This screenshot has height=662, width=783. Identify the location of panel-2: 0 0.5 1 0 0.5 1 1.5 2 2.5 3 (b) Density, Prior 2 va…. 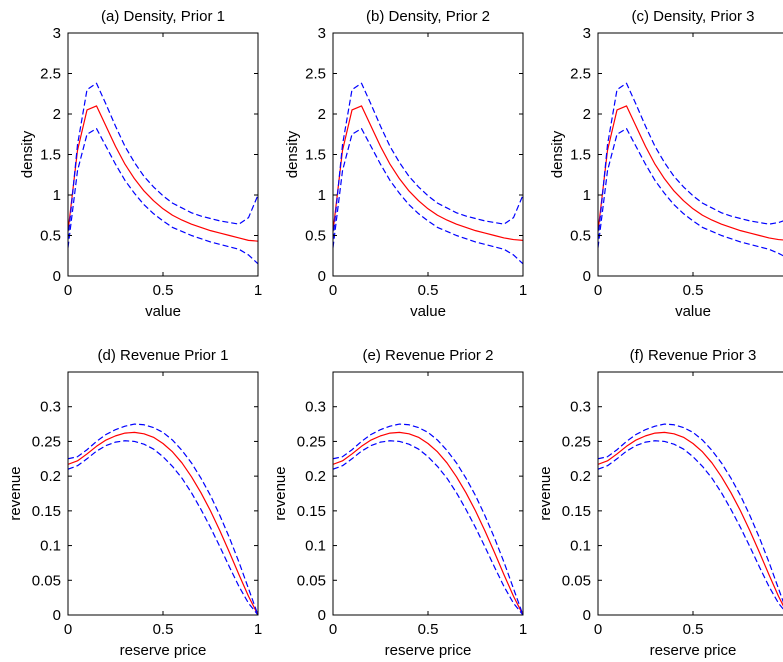
(405, 164).